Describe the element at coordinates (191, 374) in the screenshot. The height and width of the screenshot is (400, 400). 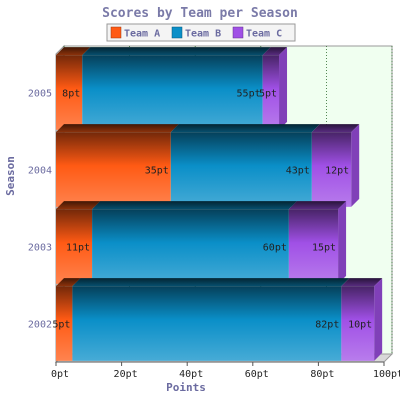
I see `x-tick-label: 40pt` at that location.